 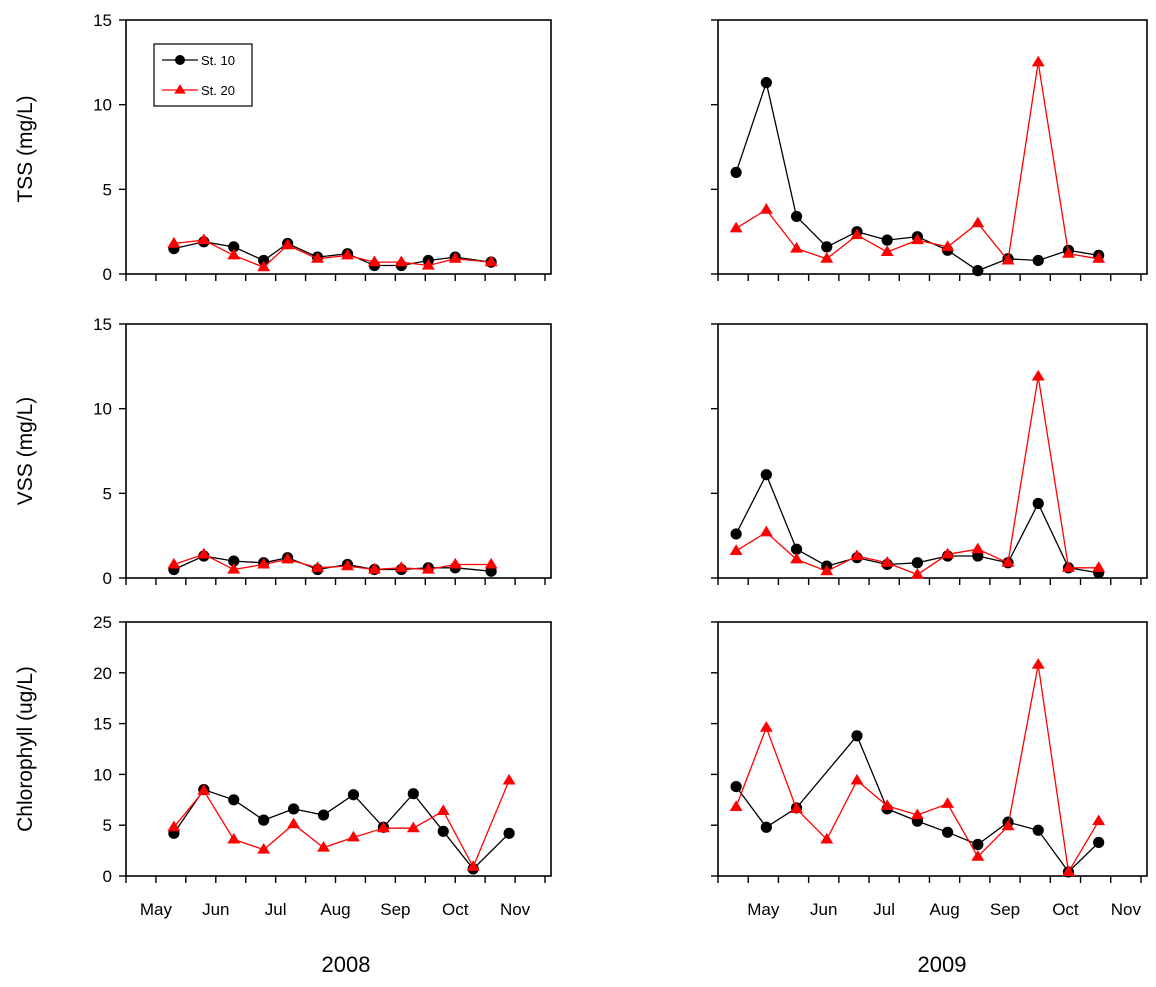 I want to click on row-label-chlorophyll: Chlorophyll (ug/L), so click(x=25, y=749).